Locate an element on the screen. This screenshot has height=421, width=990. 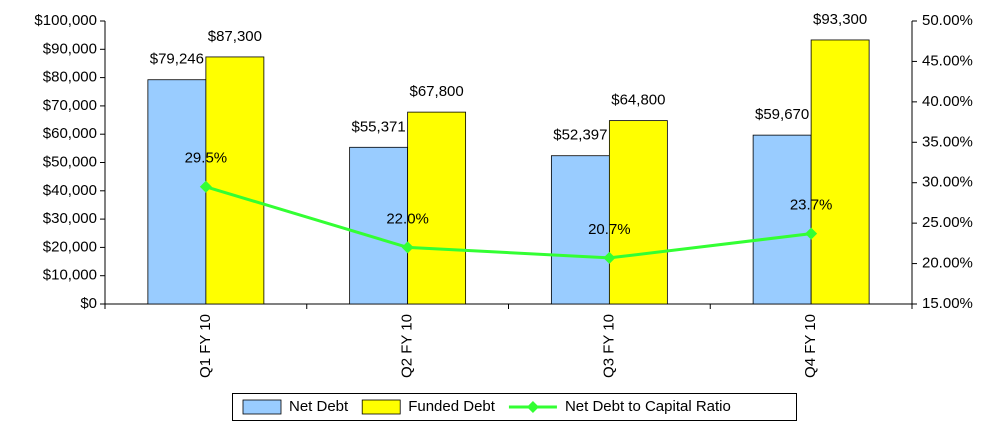
legend-label: Funded Debt is located at coordinates (452, 406).